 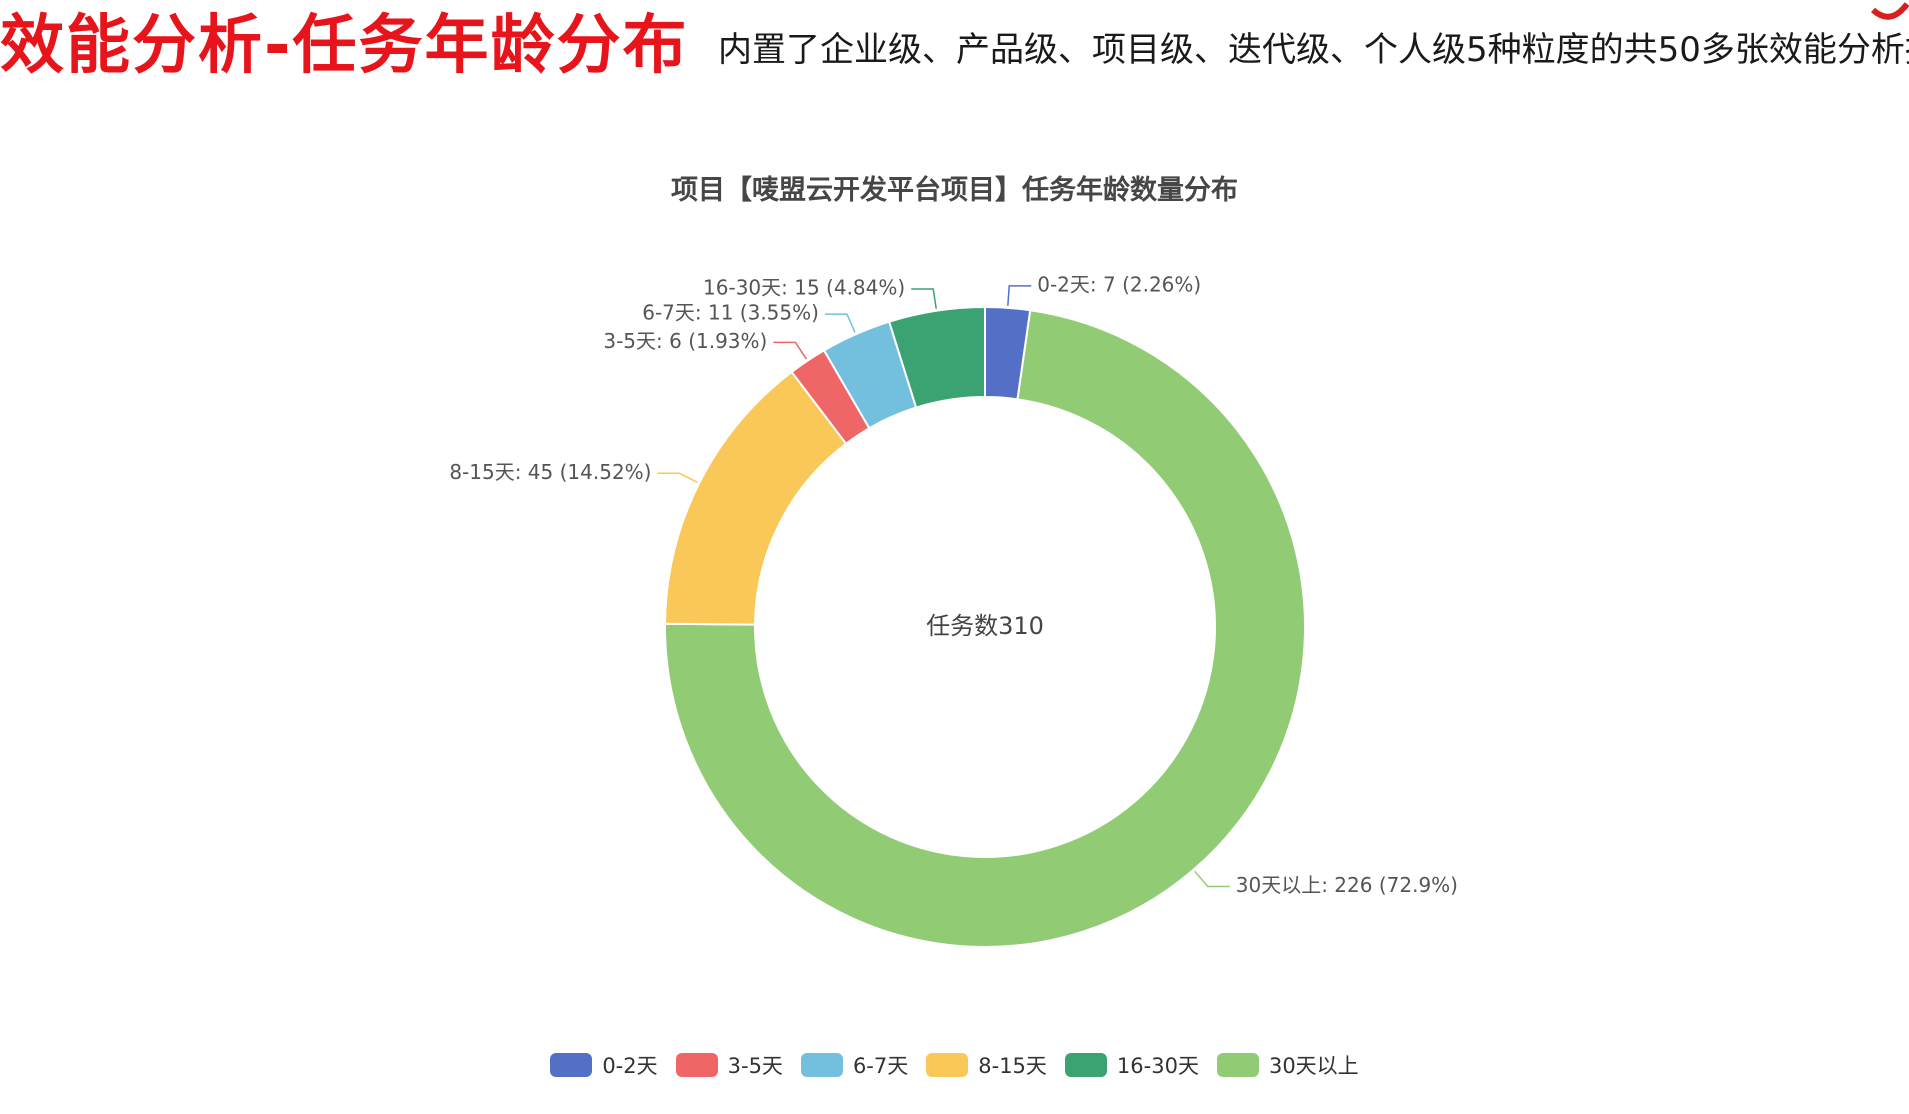 I want to click on legend-item-16-30天: 16-30天, so click(x=1131, y=1065).